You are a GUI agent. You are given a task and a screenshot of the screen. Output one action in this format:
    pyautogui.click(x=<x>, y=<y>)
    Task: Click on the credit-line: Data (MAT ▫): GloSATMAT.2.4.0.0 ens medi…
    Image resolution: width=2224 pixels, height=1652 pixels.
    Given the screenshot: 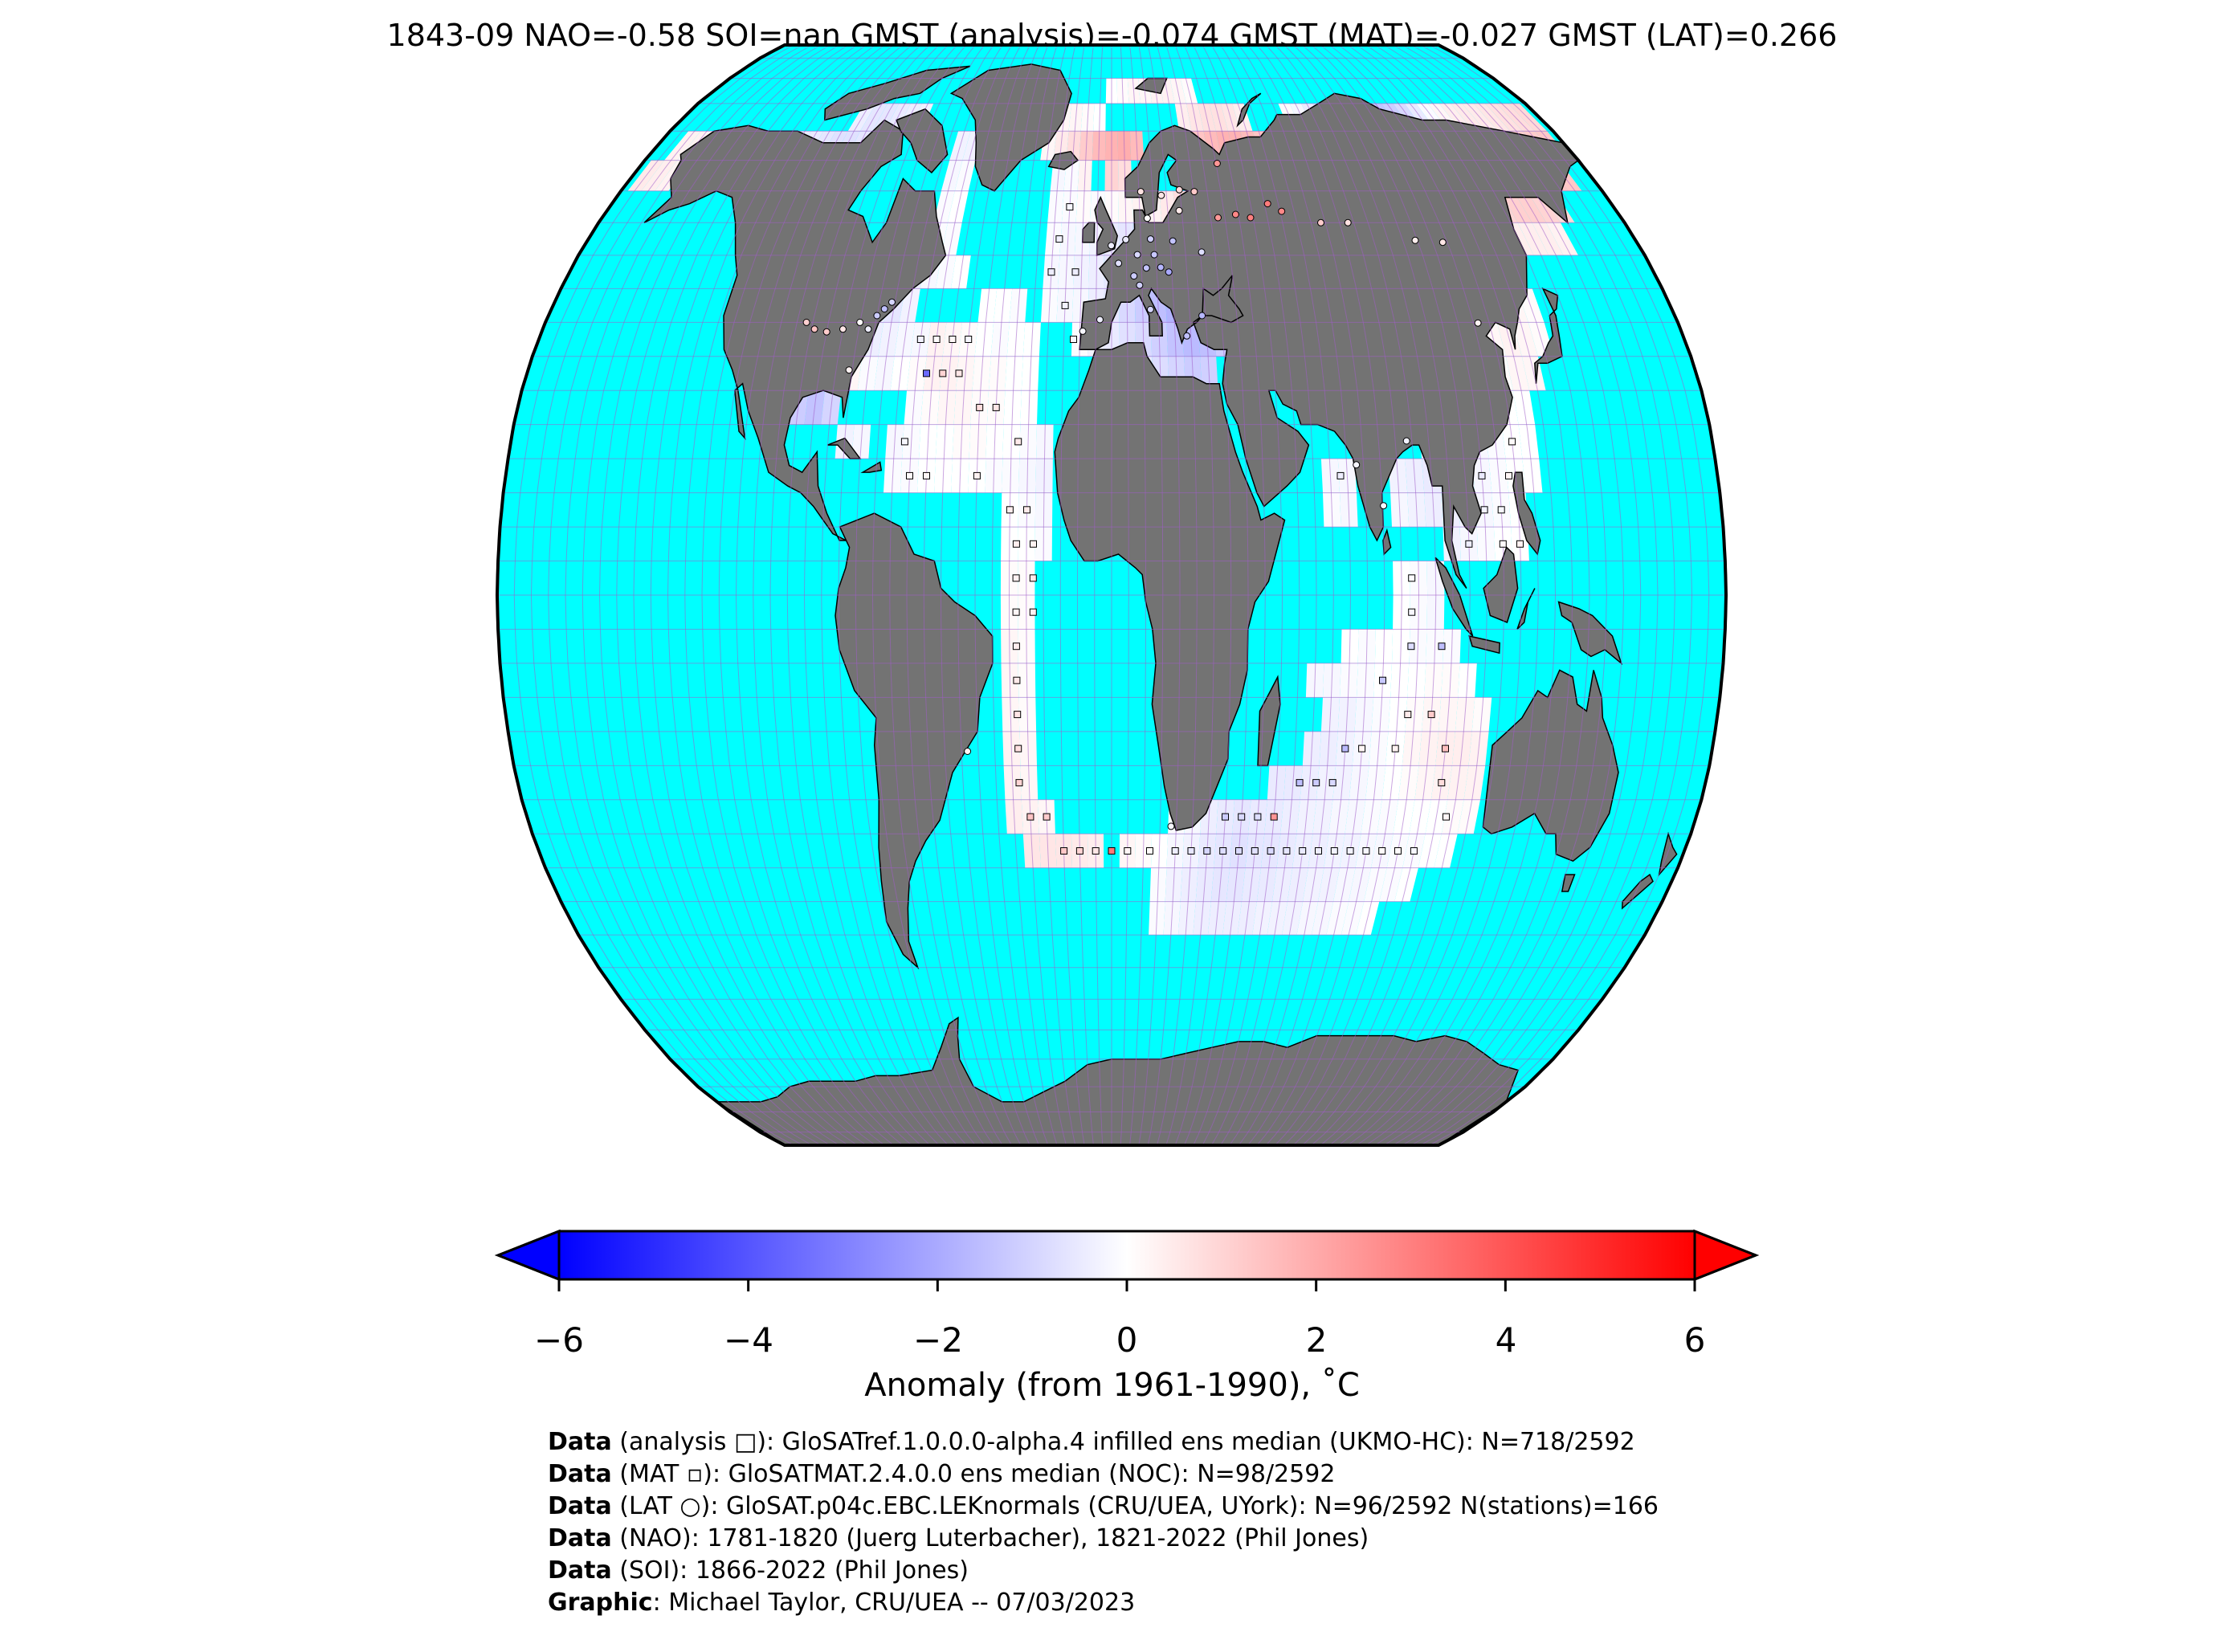 What is the action you would take?
    pyautogui.click(x=1103, y=1474)
    